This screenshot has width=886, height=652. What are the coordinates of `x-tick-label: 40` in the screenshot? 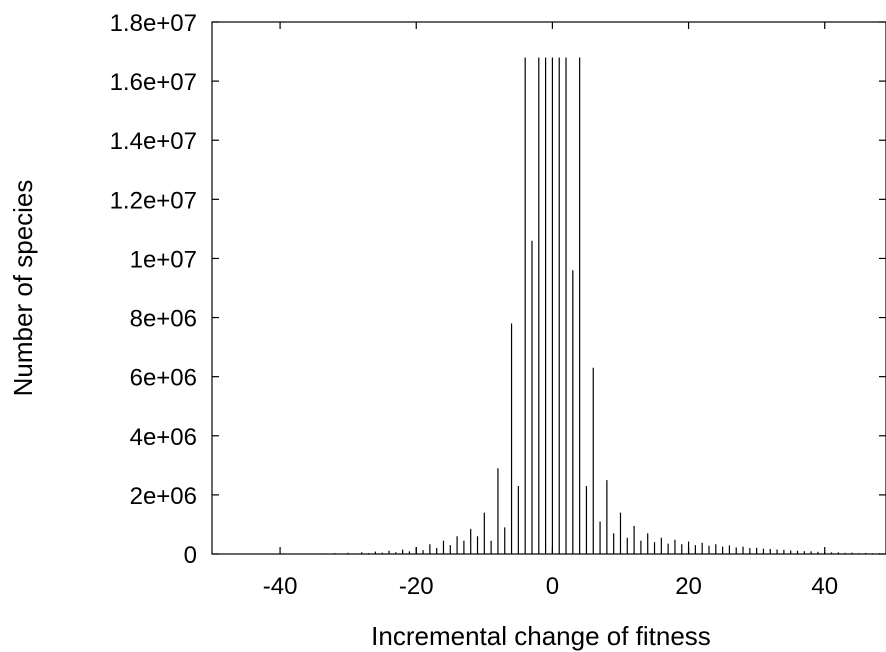 It's located at (824, 586).